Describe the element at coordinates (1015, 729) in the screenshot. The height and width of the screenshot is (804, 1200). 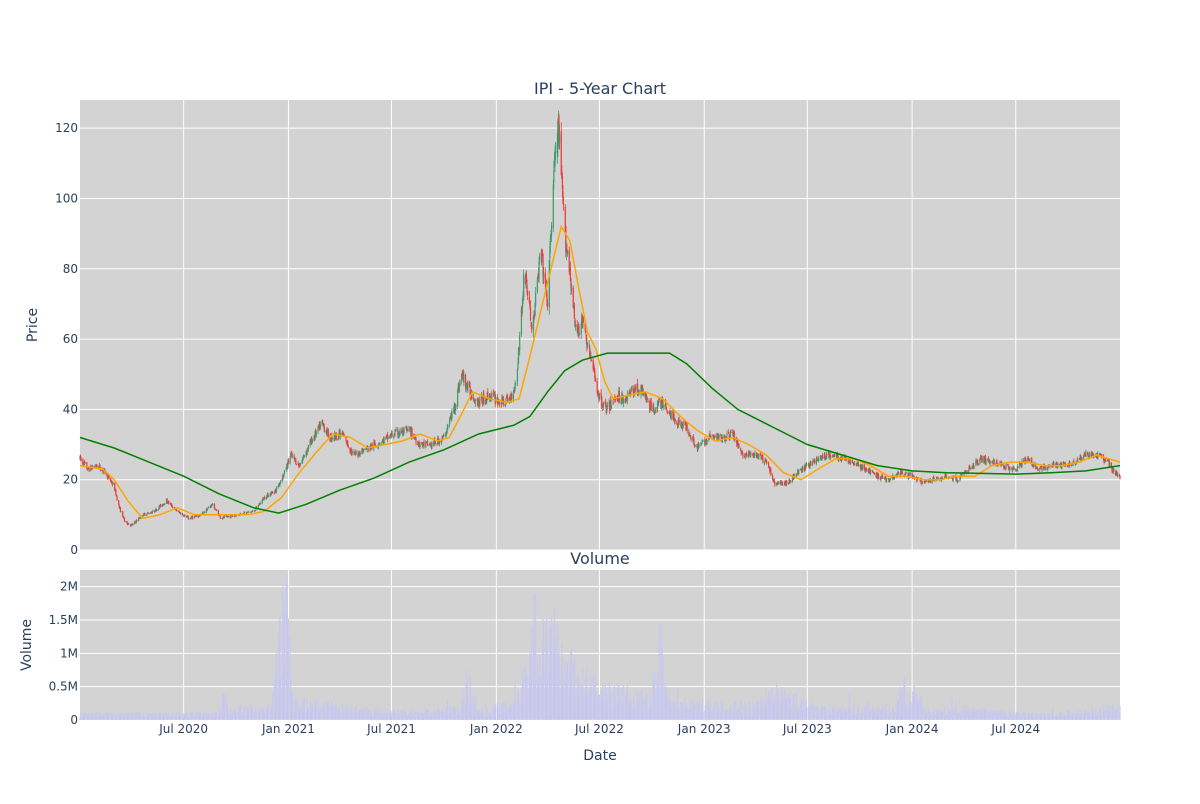
I see `x-tick-label: Jul 2024` at that location.